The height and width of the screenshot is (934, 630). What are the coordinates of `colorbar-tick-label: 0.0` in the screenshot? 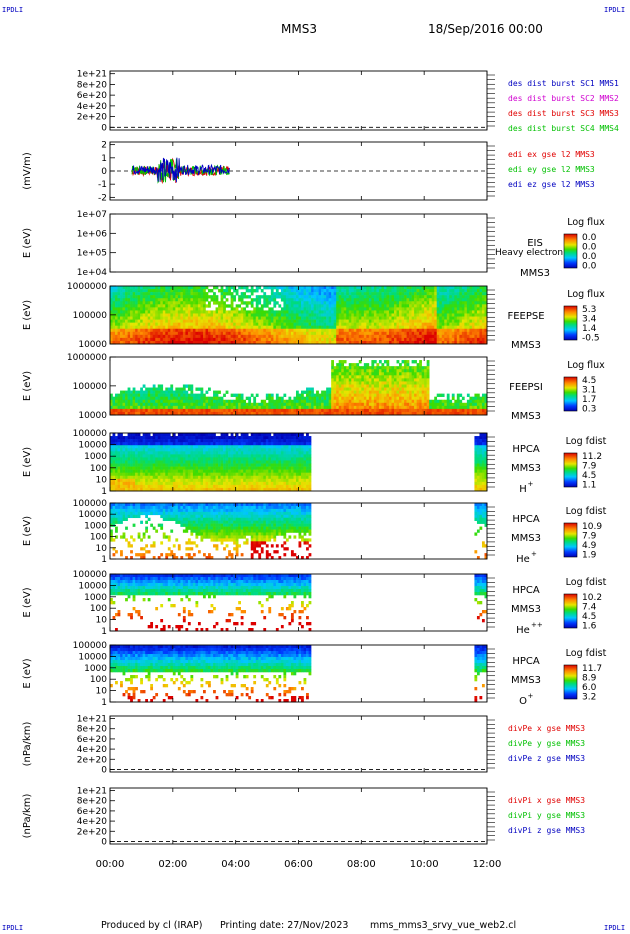 It's located at (589, 248).